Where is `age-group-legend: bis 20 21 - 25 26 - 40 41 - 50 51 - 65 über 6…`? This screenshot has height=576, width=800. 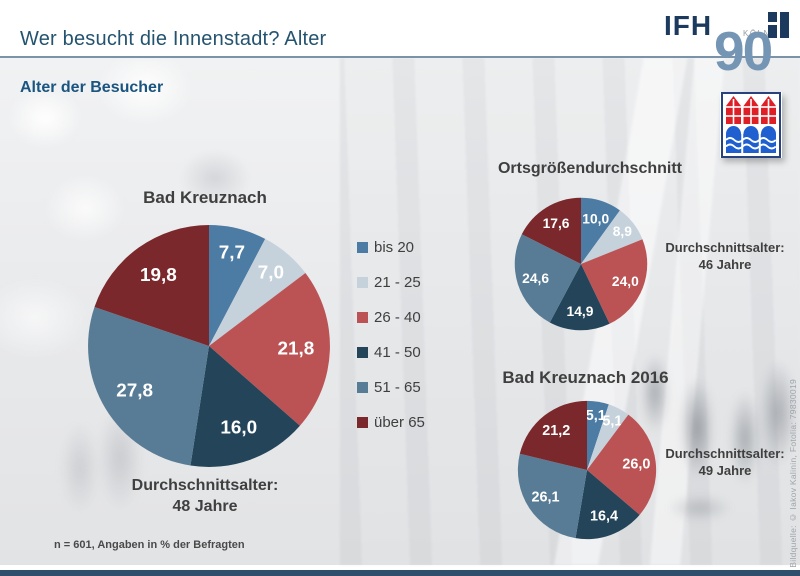
age-group-legend: bis 20 21 - 25 26 - 40 41 - 50 51 - 65 über 6… is located at coordinates (391, 334).